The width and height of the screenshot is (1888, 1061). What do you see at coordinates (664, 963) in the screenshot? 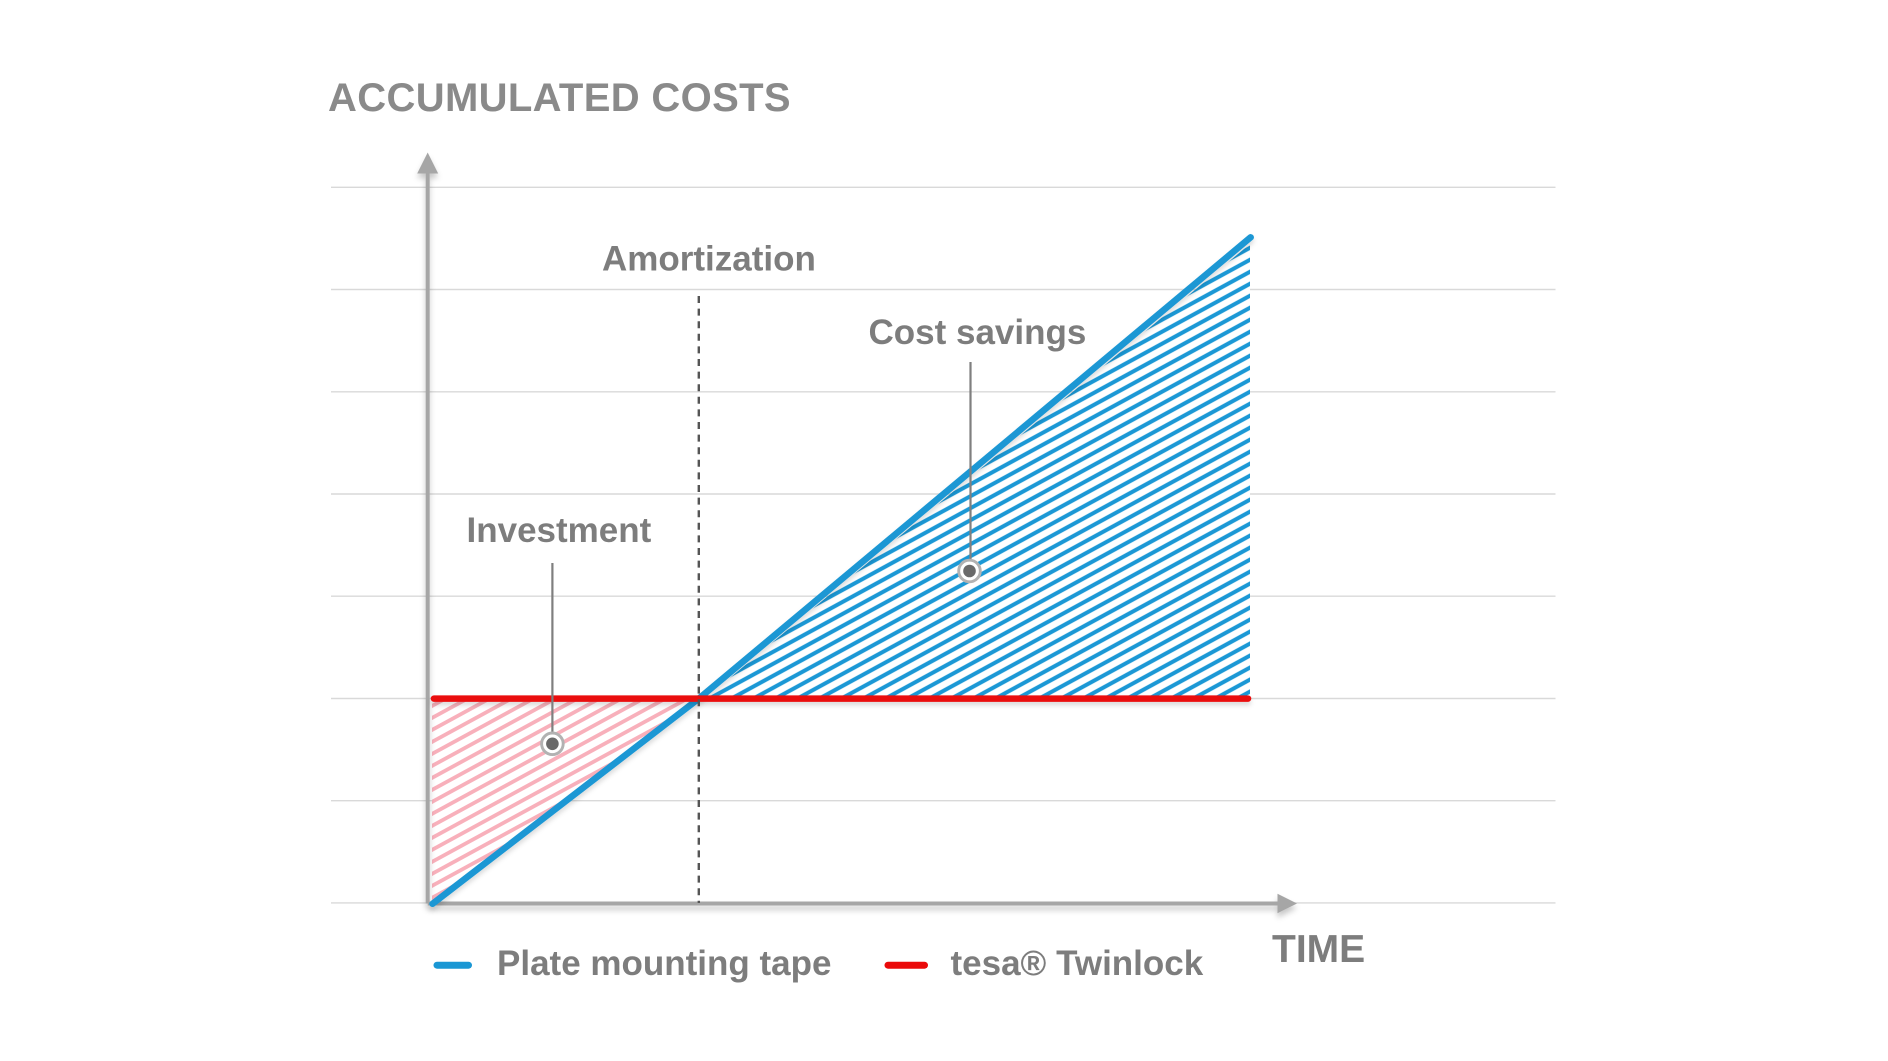
I see `svg-text: Plate mounting tape` at bounding box center [664, 963].